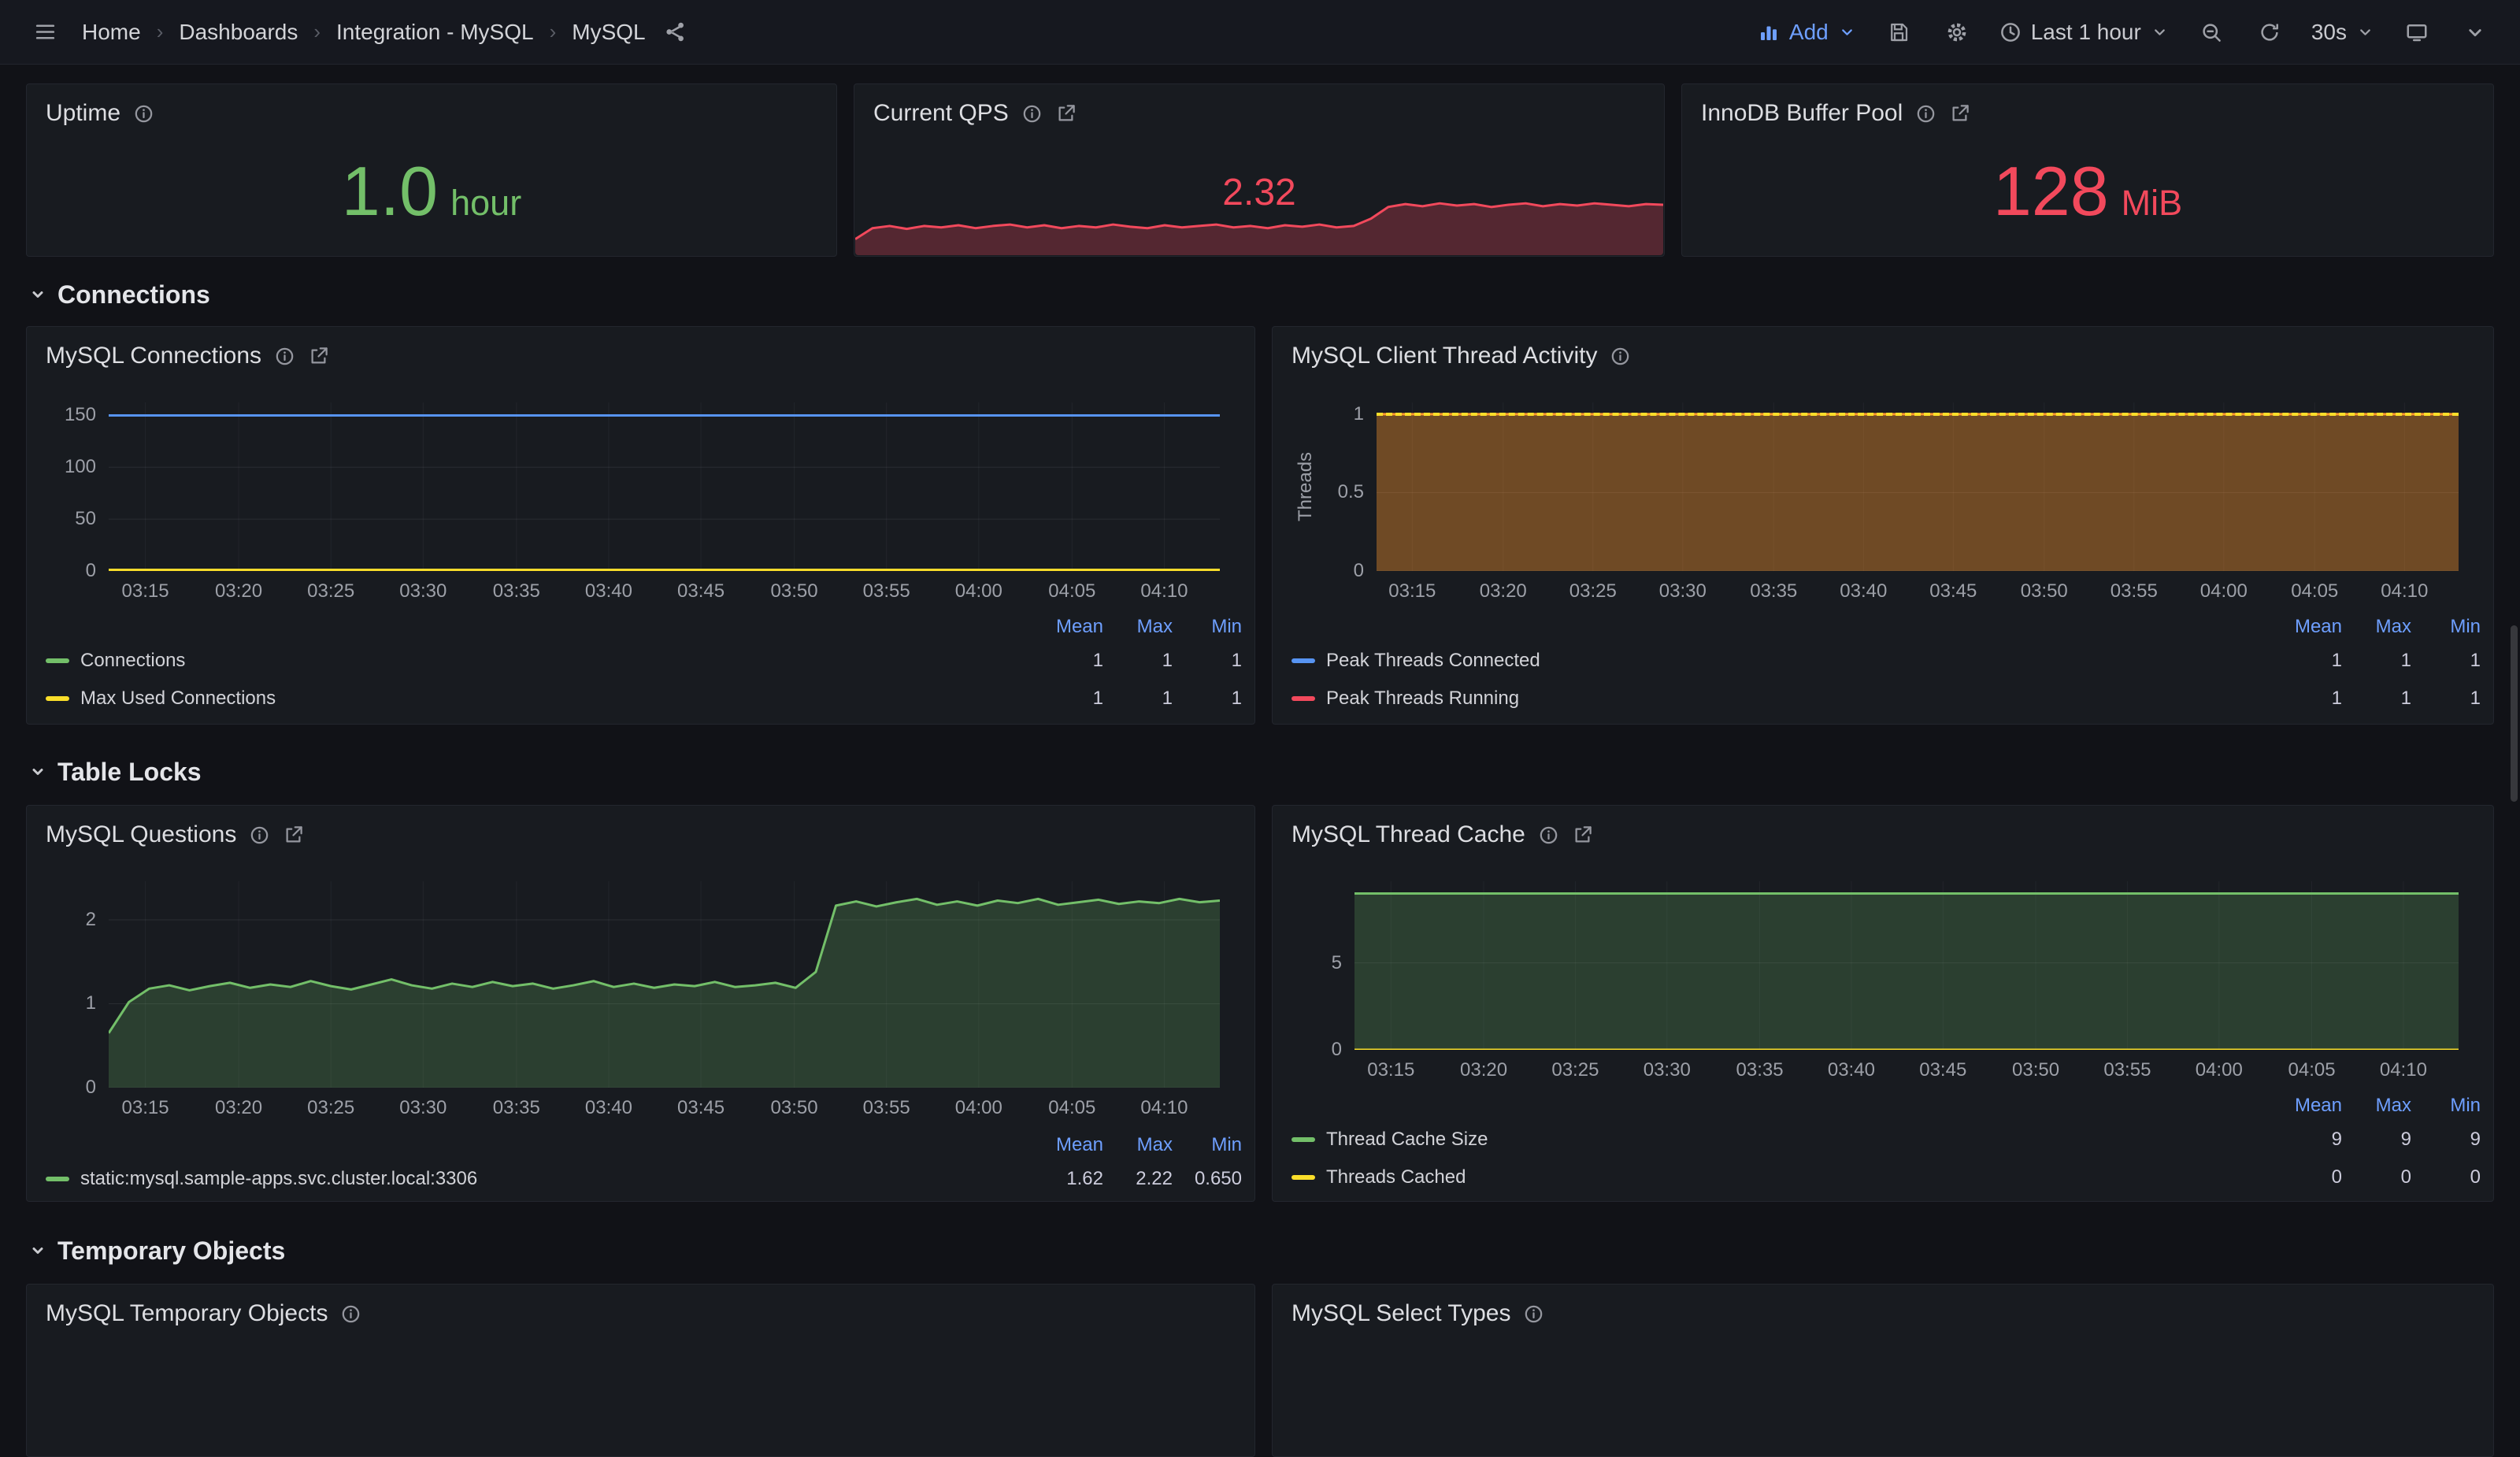 The height and width of the screenshot is (1457, 2520). Describe the element at coordinates (609, 31) in the screenshot. I see `breadcrumb-mysql: MySQL` at that location.